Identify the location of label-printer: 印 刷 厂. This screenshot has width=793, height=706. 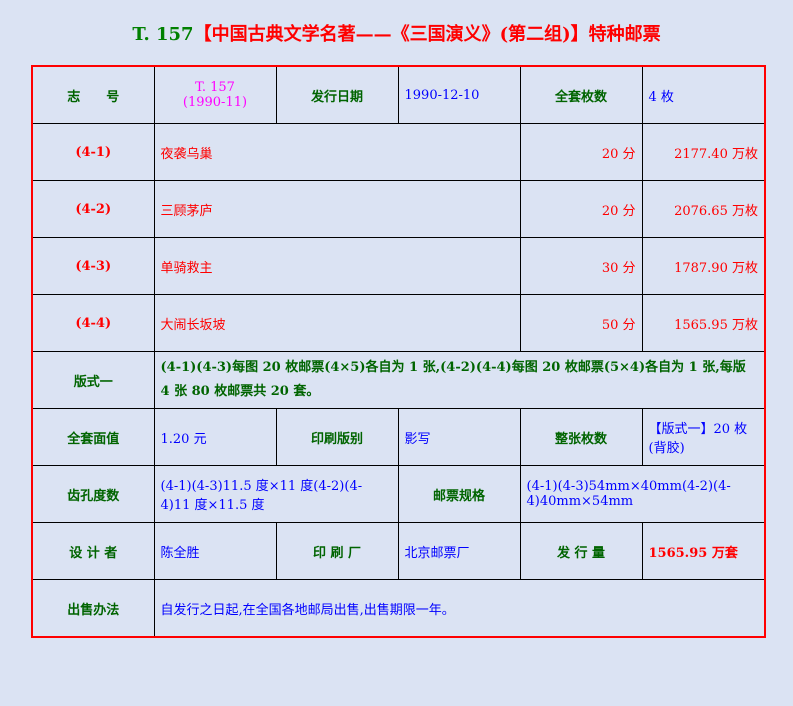
(337, 551).